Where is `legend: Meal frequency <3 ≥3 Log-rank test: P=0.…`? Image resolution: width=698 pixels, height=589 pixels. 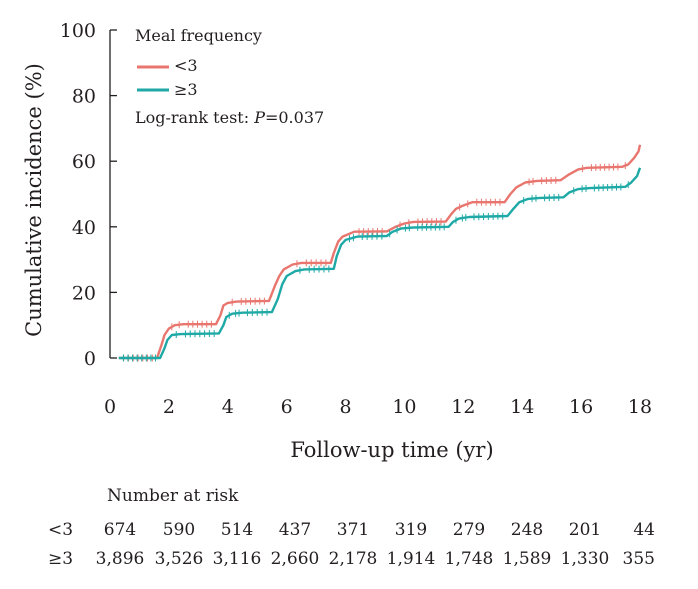
legend: Meal frequency <3 ≥3 Log-rank test: P=0.… is located at coordinates (229, 76).